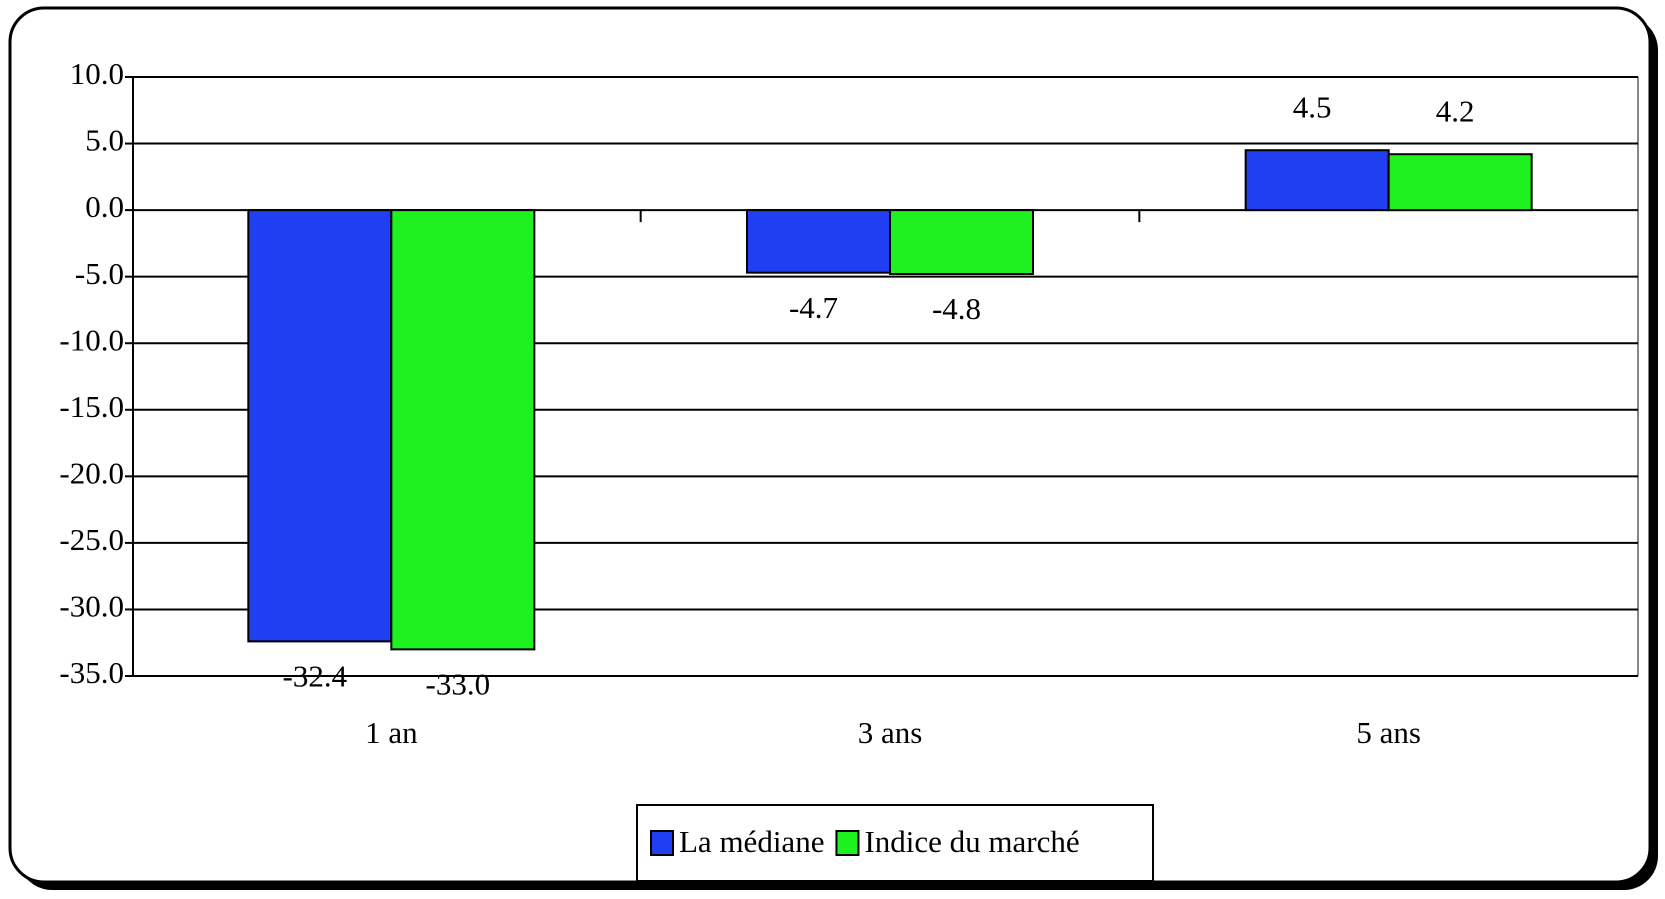  I want to click on legend-box, so click(895, 843).